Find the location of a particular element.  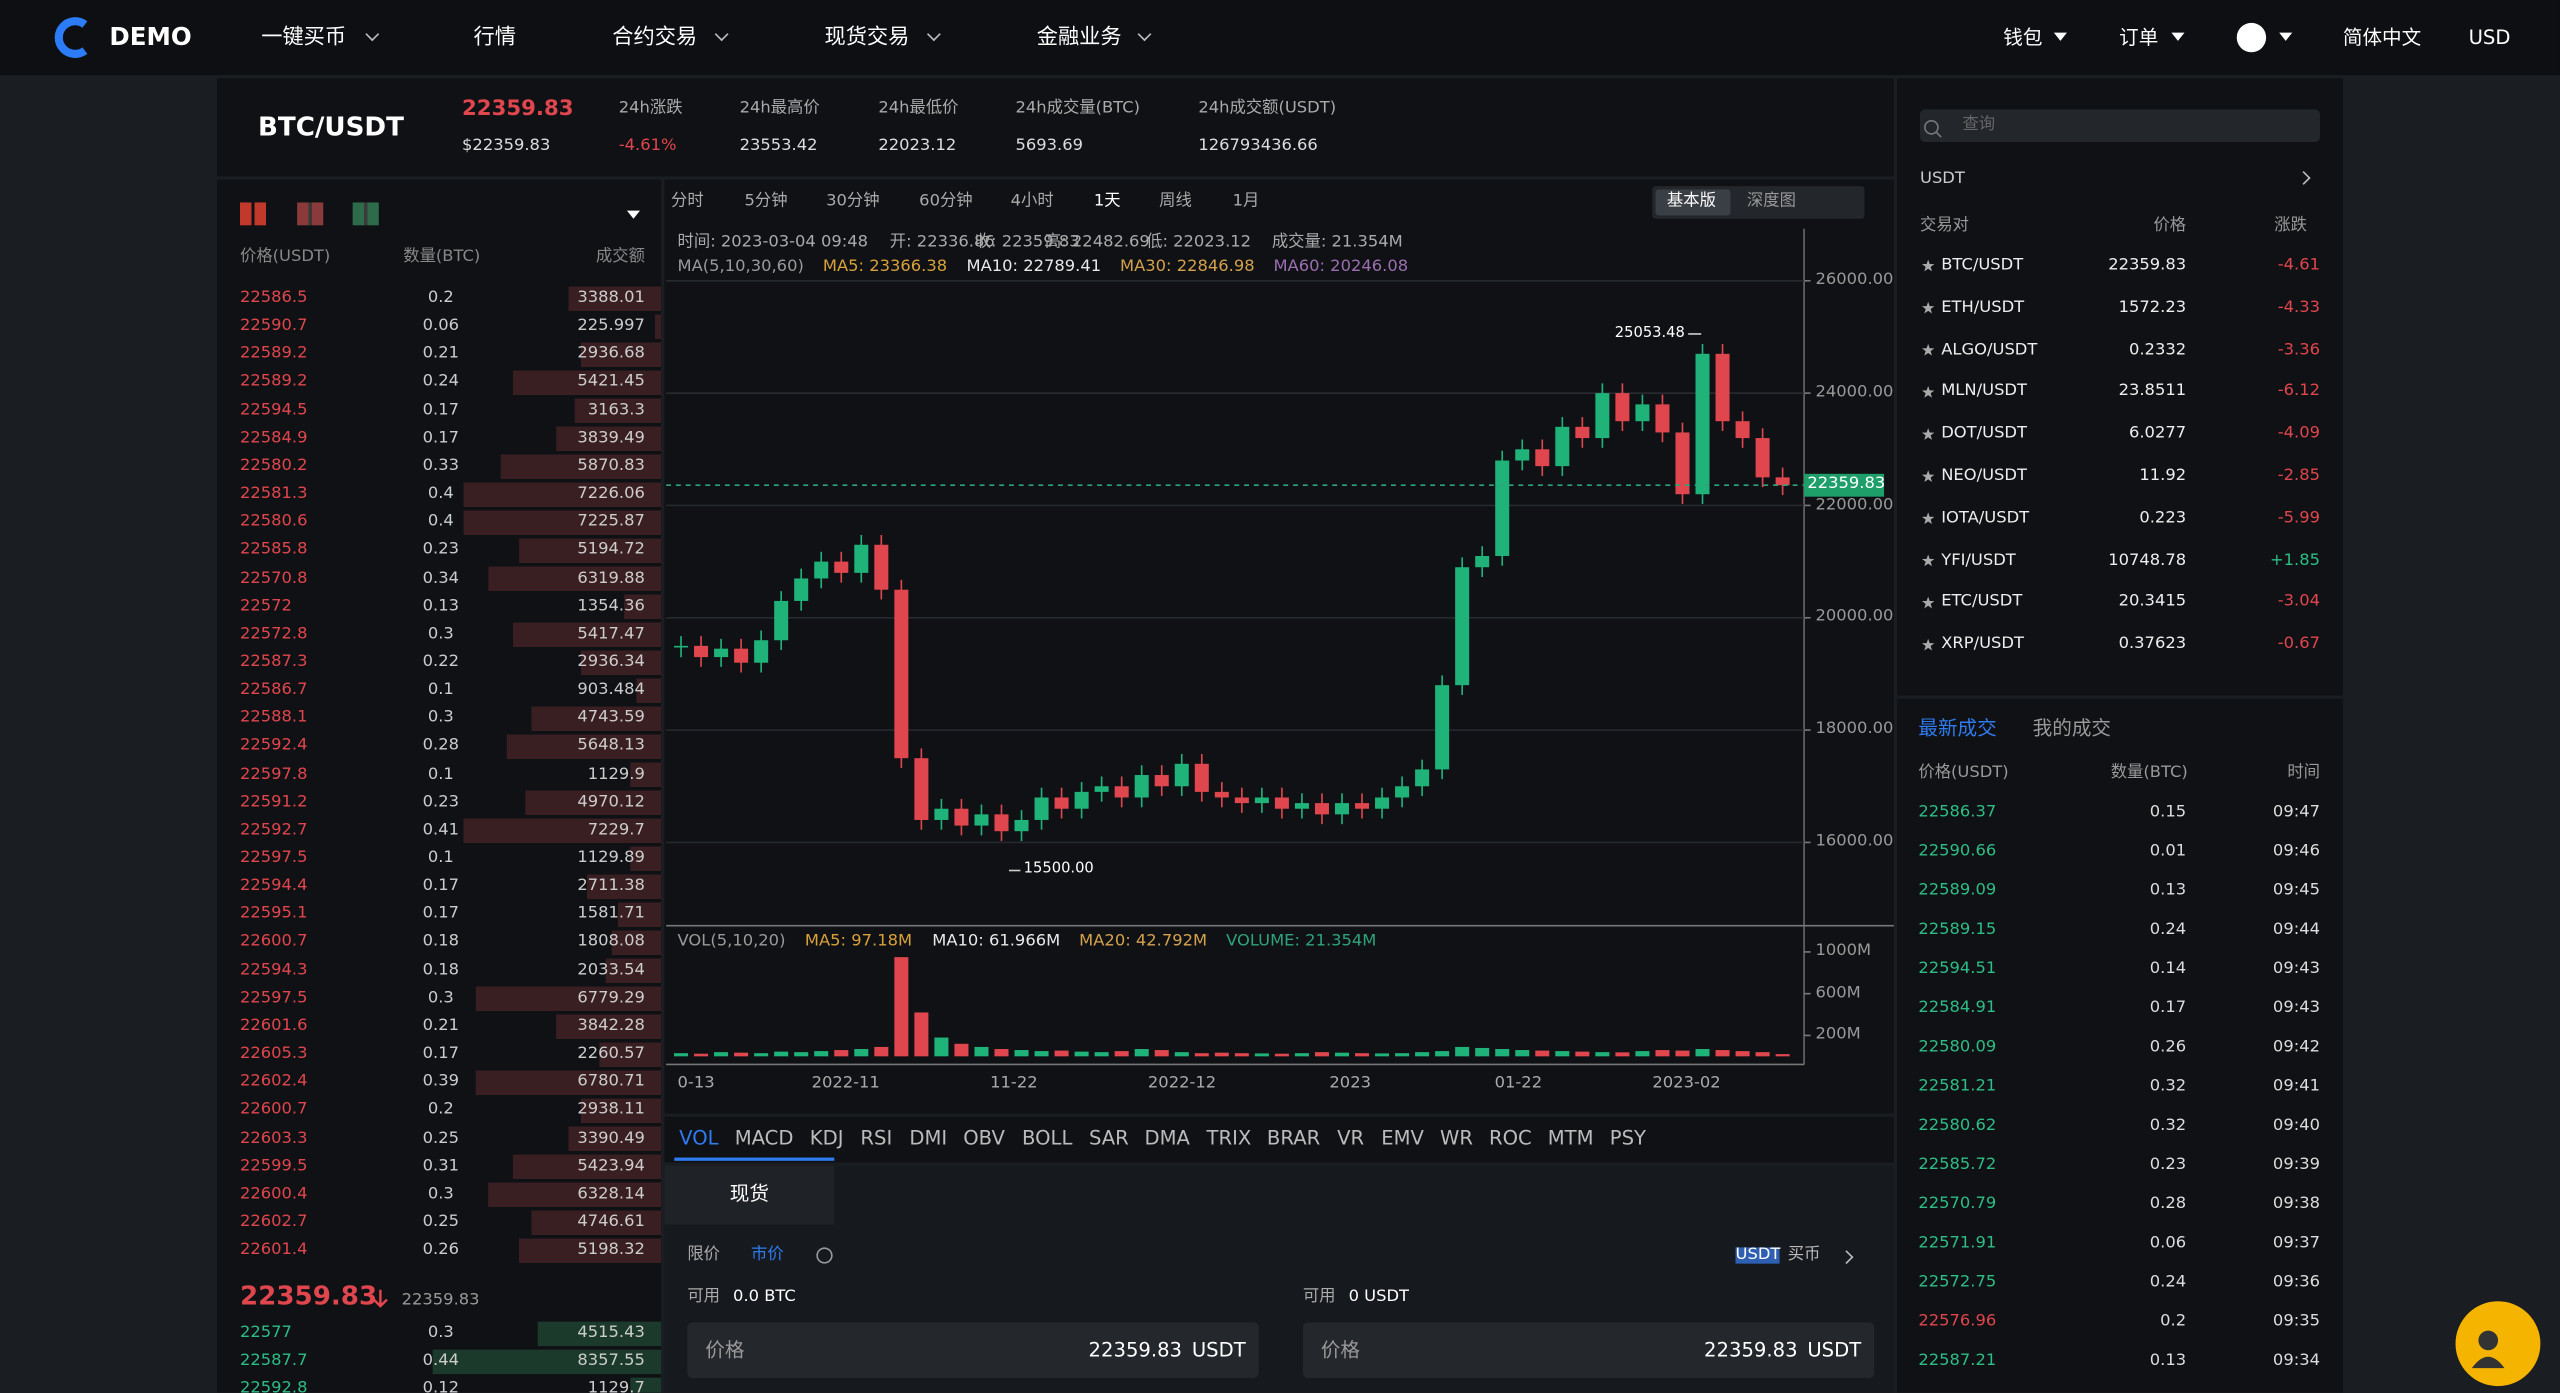

nav-item: 订单 is located at coordinates (2139, 37).